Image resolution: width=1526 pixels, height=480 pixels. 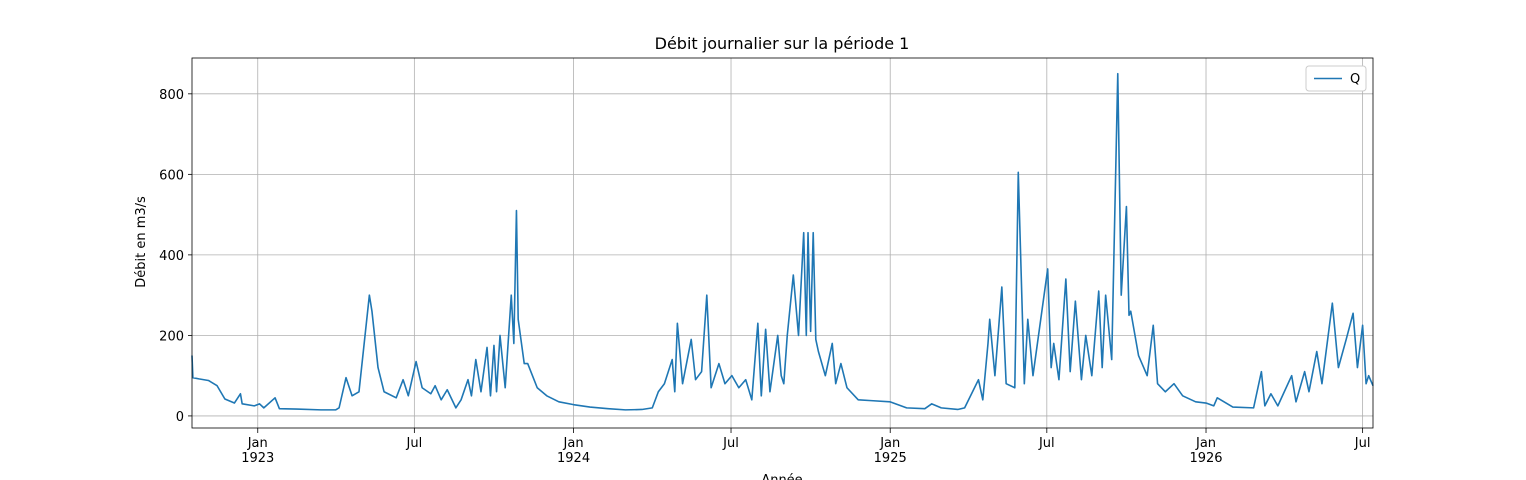 What do you see at coordinates (1355, 79) in the screenshot?
I see `legend-label: Q` at bounding box center [1355, 79].